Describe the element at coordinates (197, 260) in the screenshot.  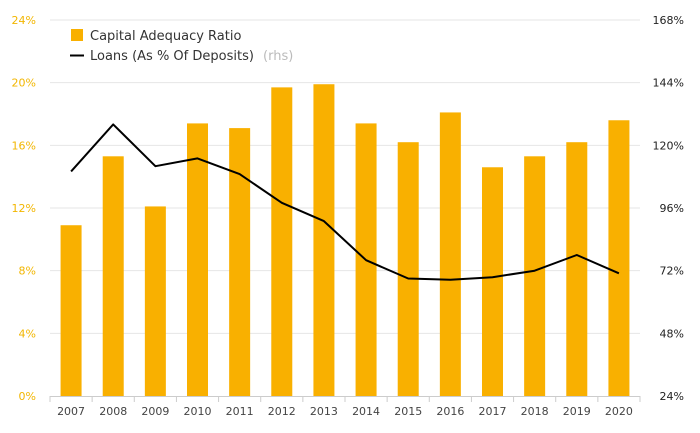
I see `bar-2010` at that location.